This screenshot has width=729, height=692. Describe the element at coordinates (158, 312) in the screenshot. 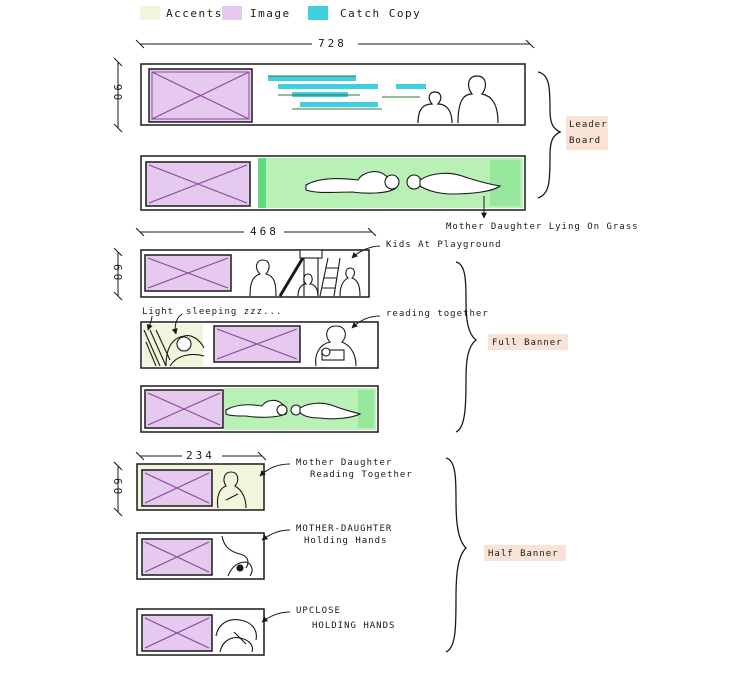

I see `annotation-light: Light` at that location.